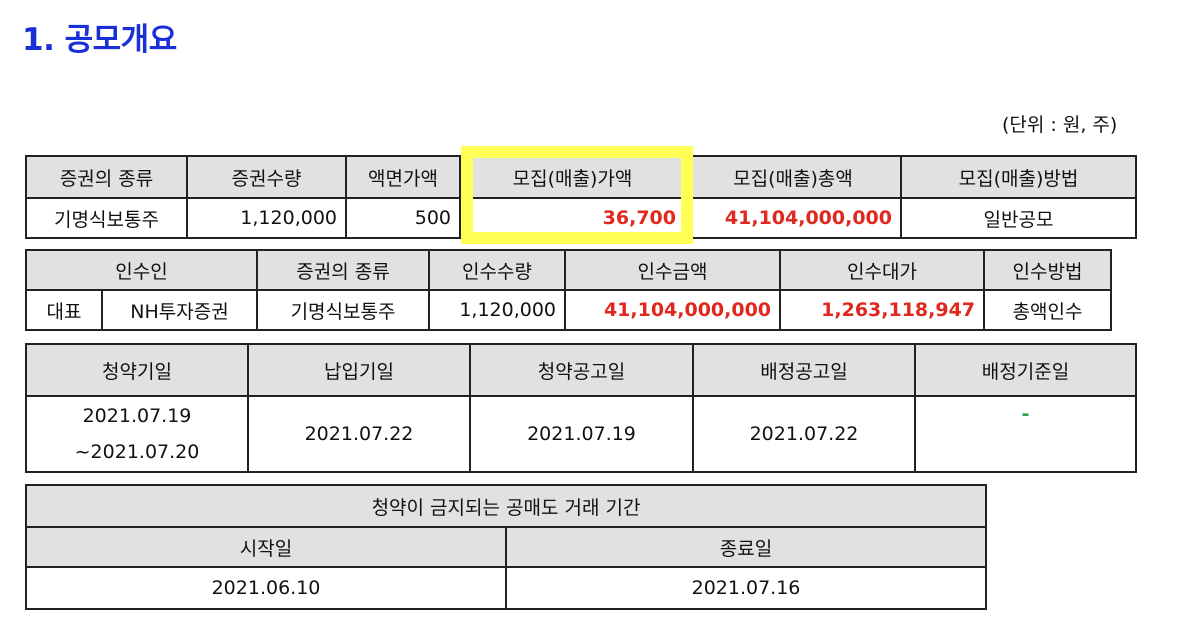  Describe the element at coordinates (804, 370) in the screenshot. I see `header-allocation-notice-date: 배정공고일` at that location.